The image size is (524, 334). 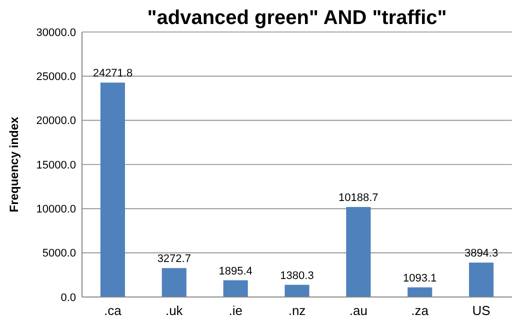 What do you see at coordinates (235, 310) in the screenshot?
I see `x-tick-label: .ie` at bounding box center [235, 310].